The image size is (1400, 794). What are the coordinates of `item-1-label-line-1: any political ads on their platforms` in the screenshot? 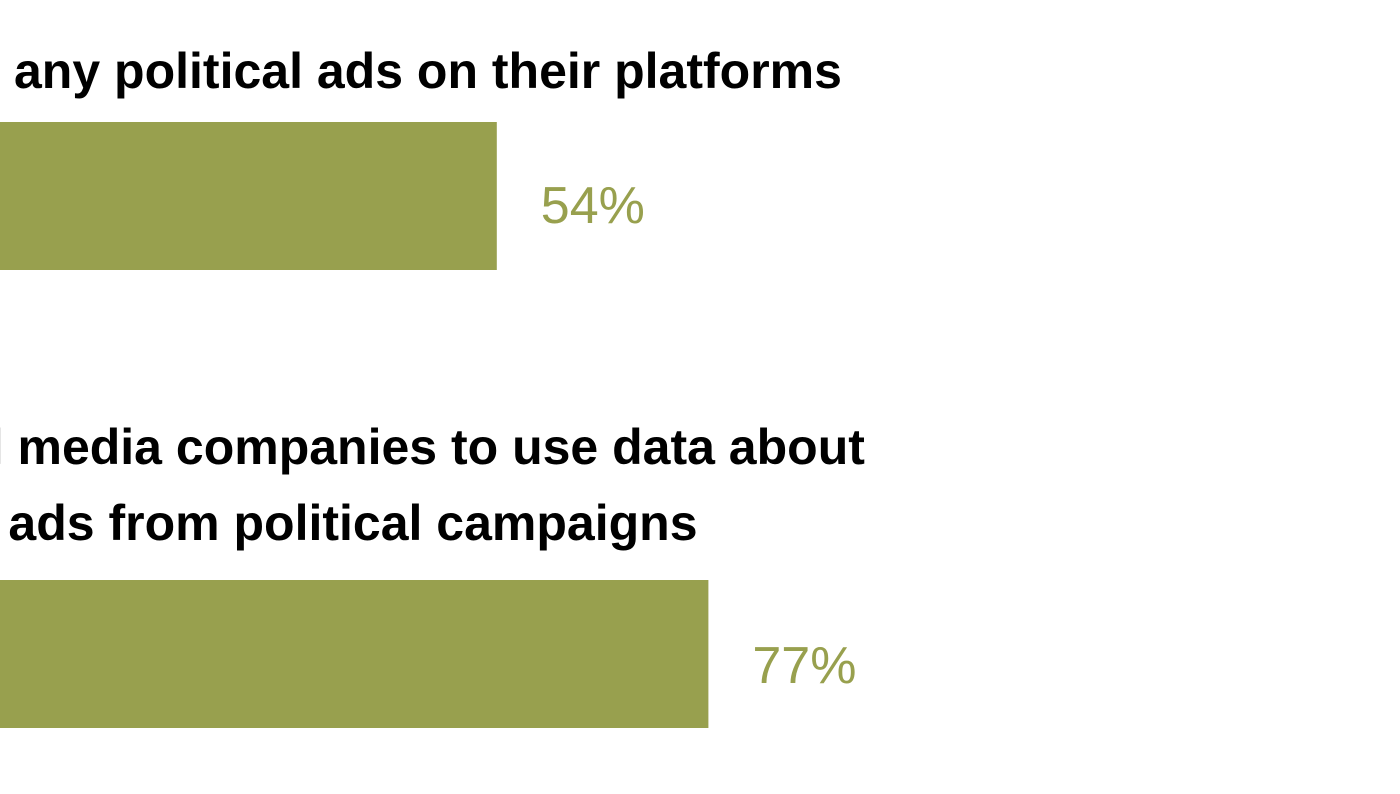 It's located at (428, 71).